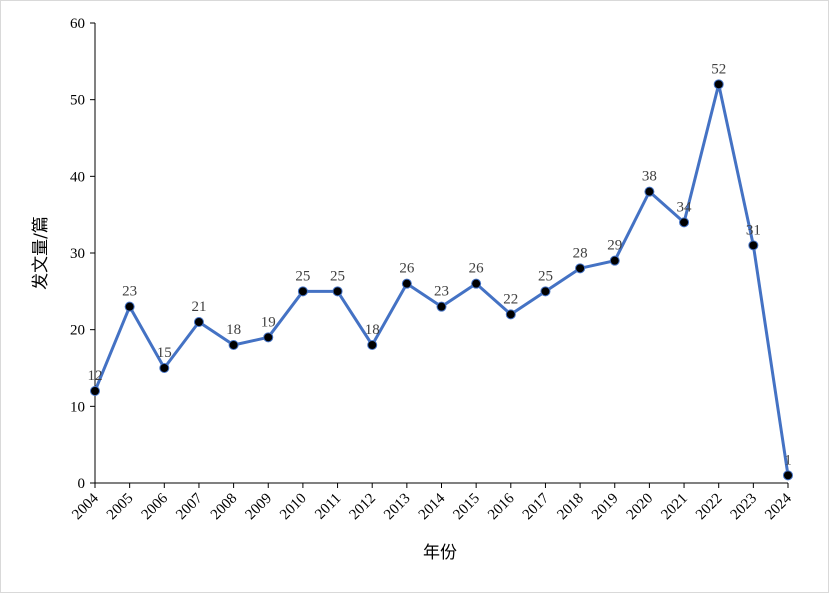 The height and width of the screenshot is (593, 829). I want to click on data-label: 52, so click(718, 69).